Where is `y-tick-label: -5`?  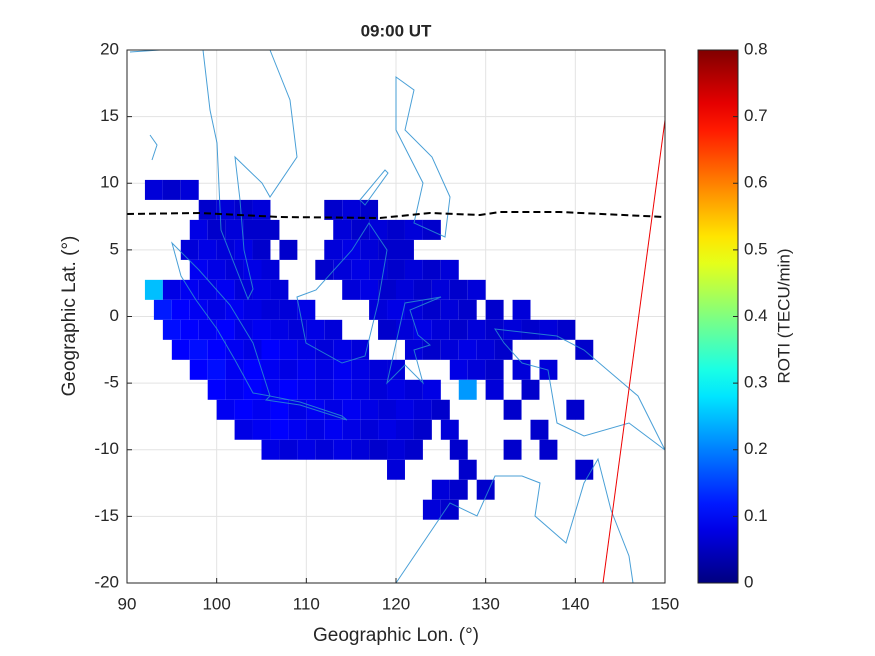
y-tick-label: -5 is located at coordinates (111, 382).